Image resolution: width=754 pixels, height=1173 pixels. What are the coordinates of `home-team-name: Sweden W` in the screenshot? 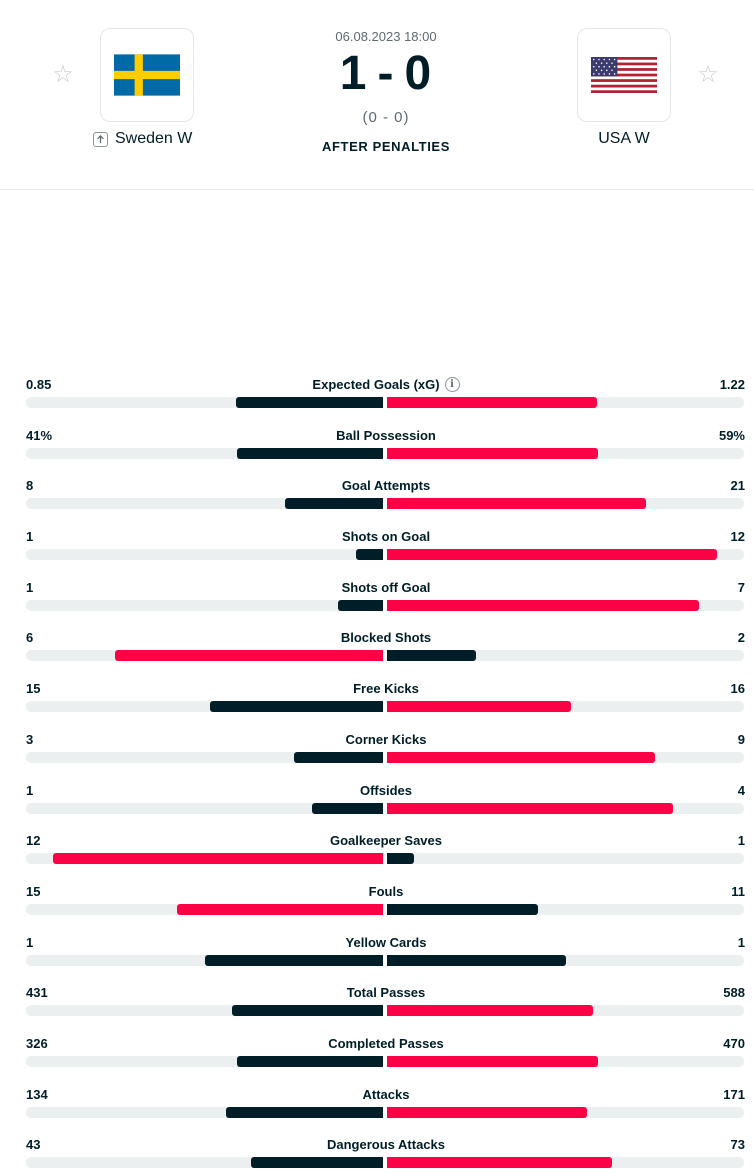 It's located at (142, 139).